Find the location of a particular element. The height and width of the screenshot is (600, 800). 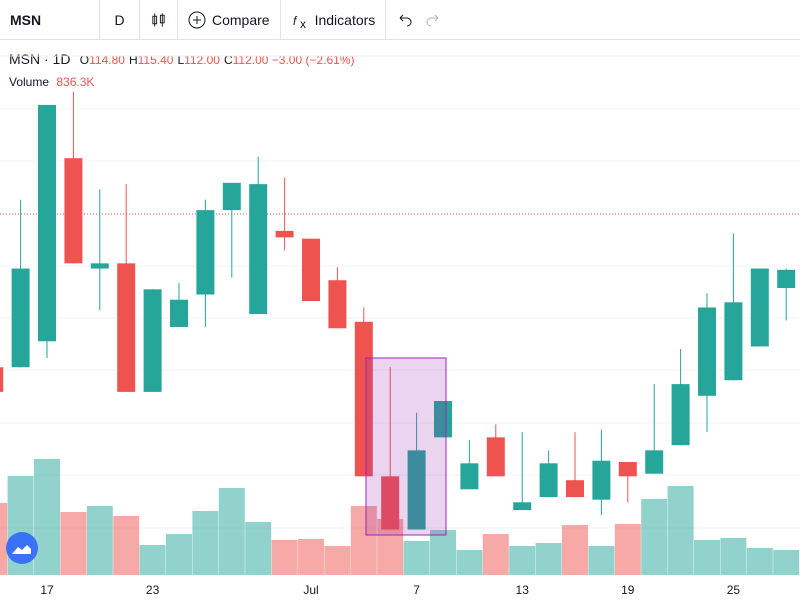

interval: D is located at coordinates (119, 19).